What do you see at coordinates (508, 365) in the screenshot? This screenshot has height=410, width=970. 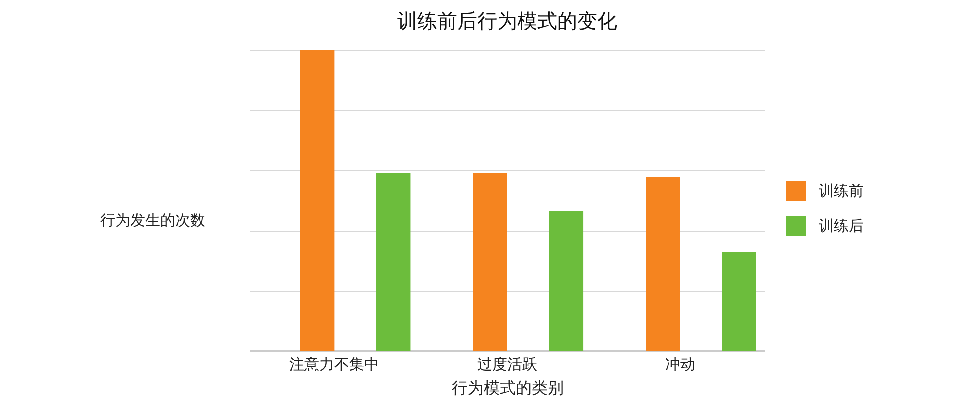 I see `x-tick-label: 过度活跃` at bounding box center [508, 365].